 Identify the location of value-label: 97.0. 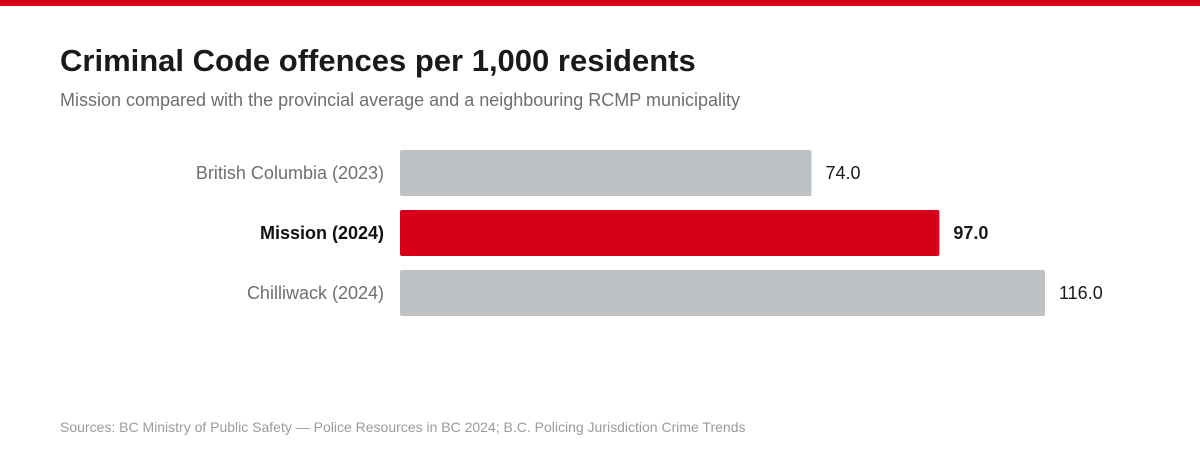
(970, 233).